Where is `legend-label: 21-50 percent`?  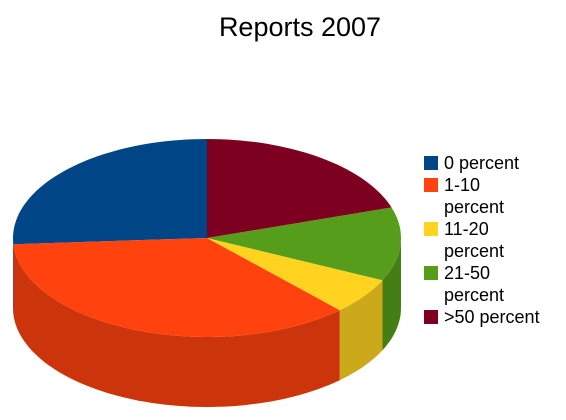 legend-label: 21-50 percent is located at coordinates (474, 284).